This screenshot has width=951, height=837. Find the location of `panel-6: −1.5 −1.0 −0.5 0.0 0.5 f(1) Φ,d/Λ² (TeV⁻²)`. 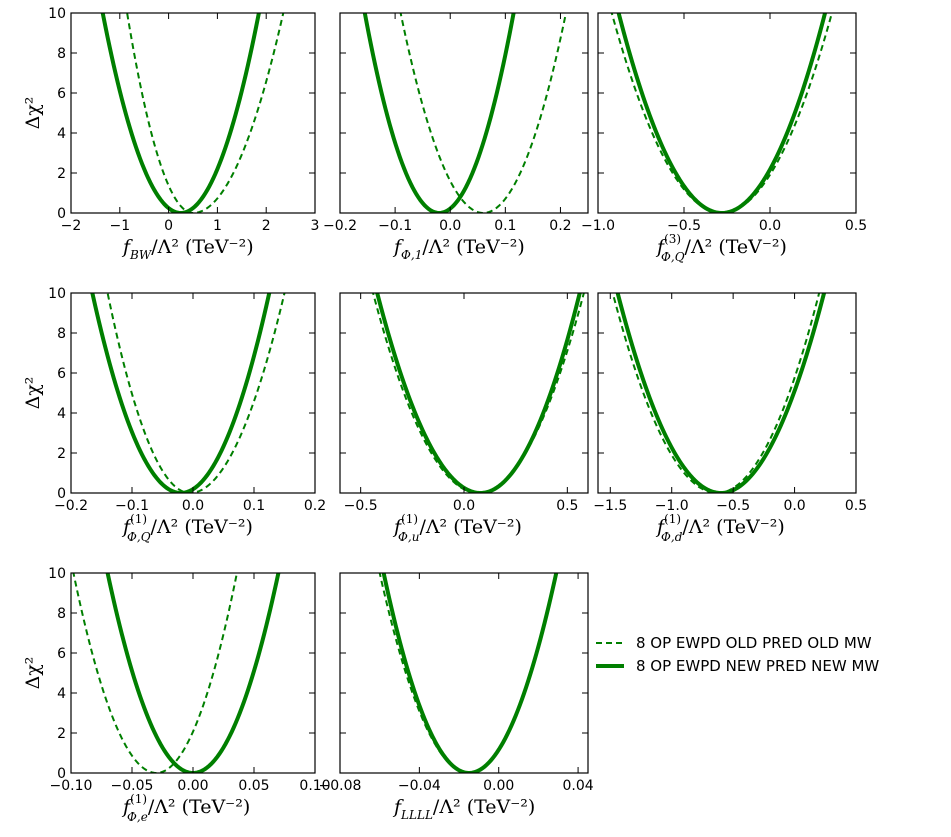

panel-6: −1.5 −1.0 −0.5 0.0 0.5 f(1) Φ,d/Λ² (TeV⁻²) is located at coordinates (730, 418).